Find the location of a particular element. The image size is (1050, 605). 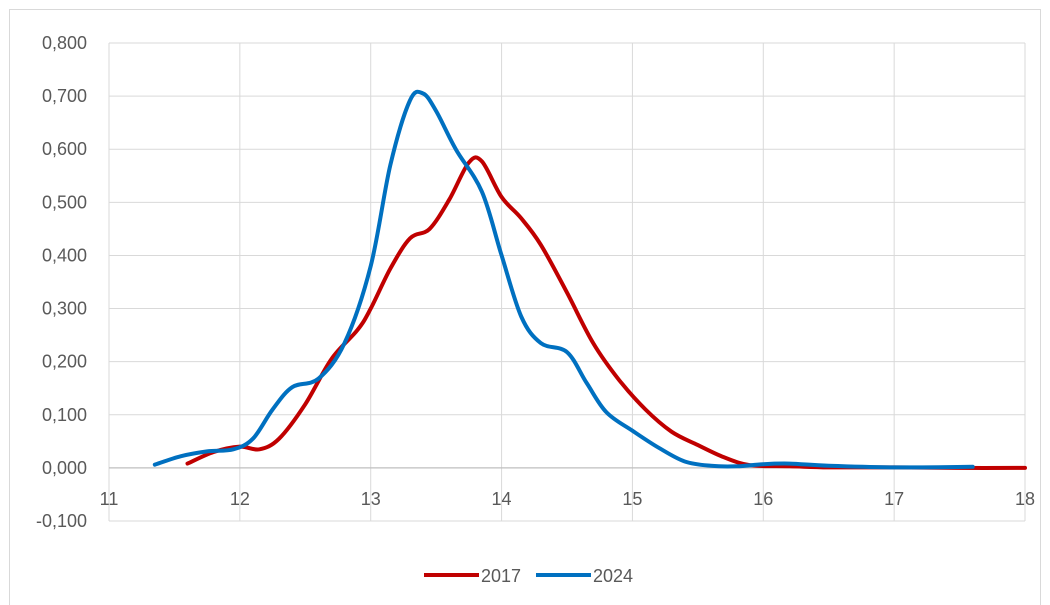

x-tick-label: 18 is located at coordinates (1025, 499).